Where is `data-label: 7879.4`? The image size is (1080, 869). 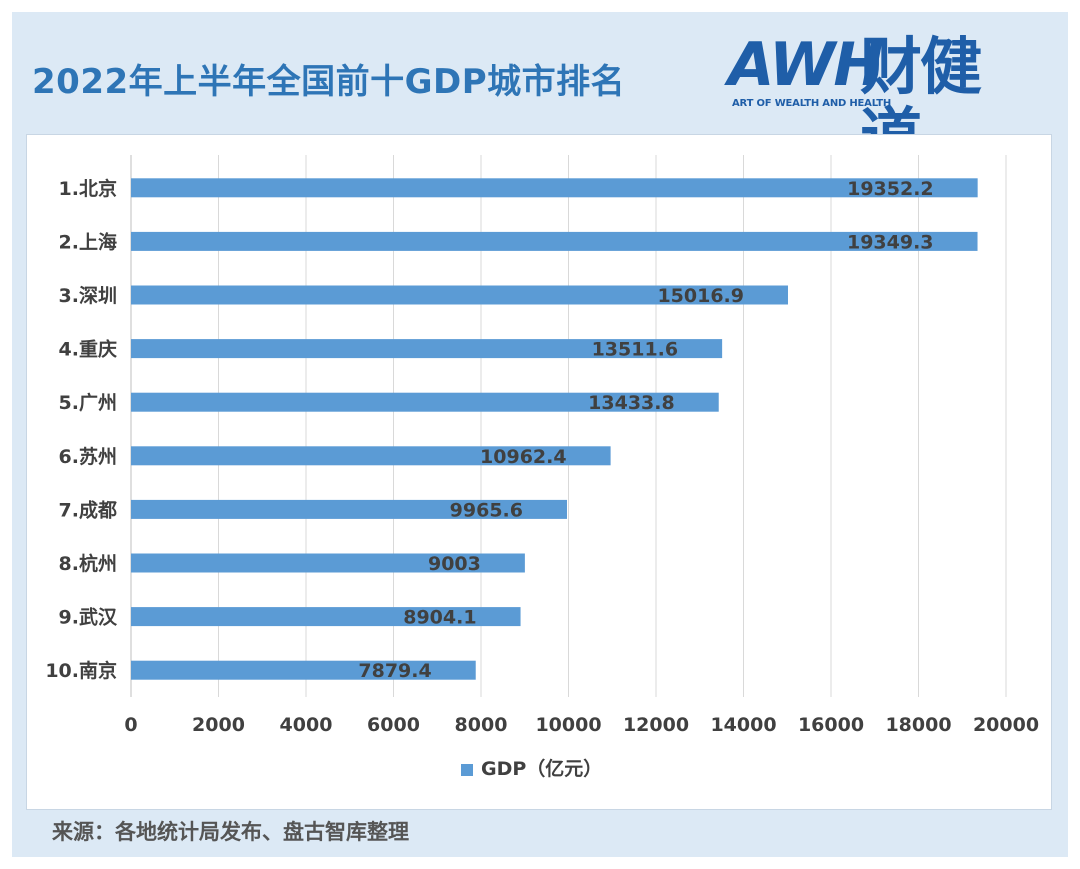
data-label: 7879.4 is located at coordinates (394, 671).